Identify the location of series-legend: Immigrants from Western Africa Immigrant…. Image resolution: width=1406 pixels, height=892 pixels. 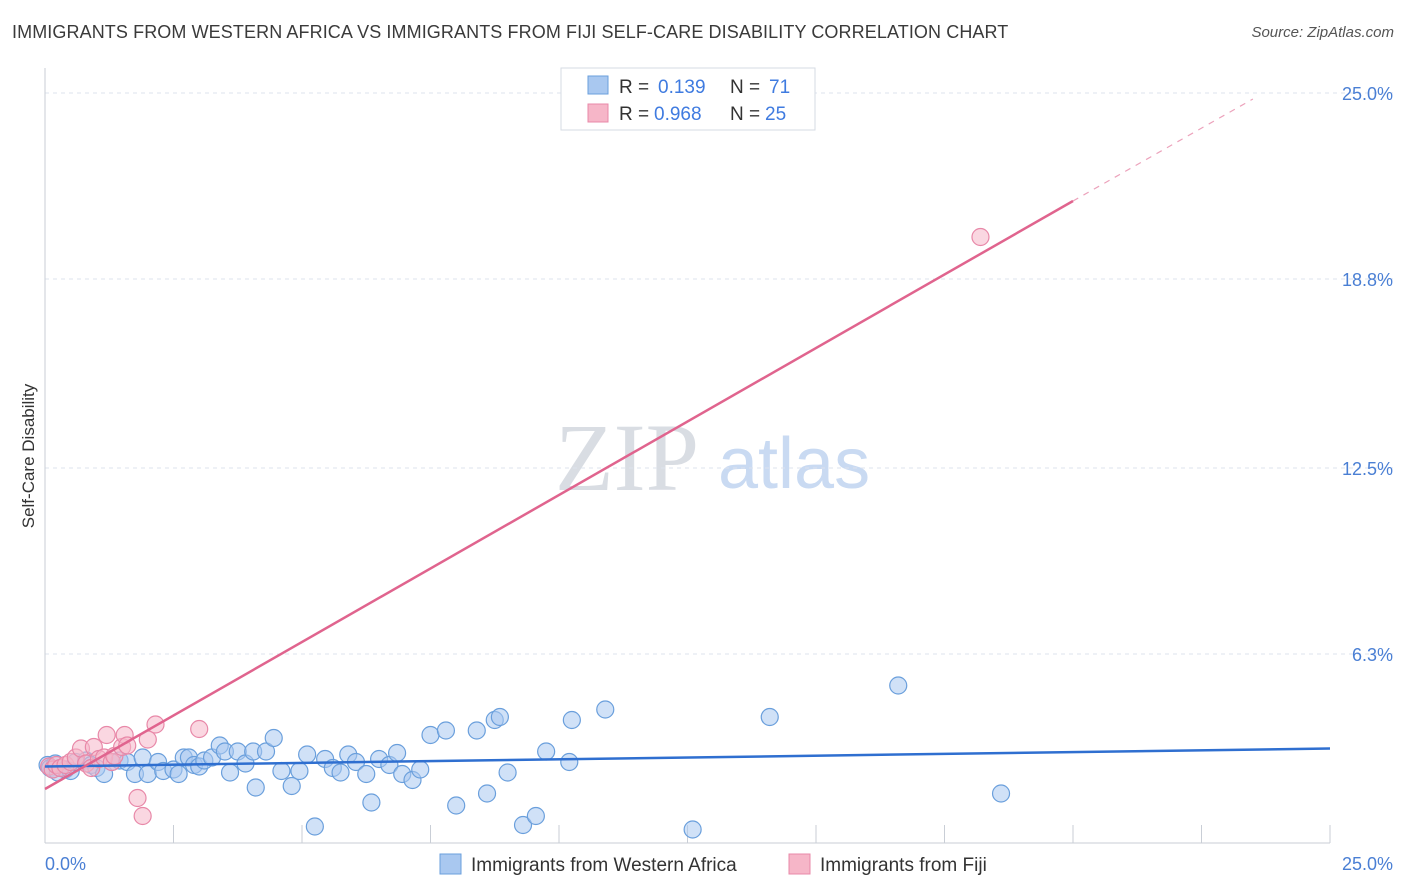
(713, 864).